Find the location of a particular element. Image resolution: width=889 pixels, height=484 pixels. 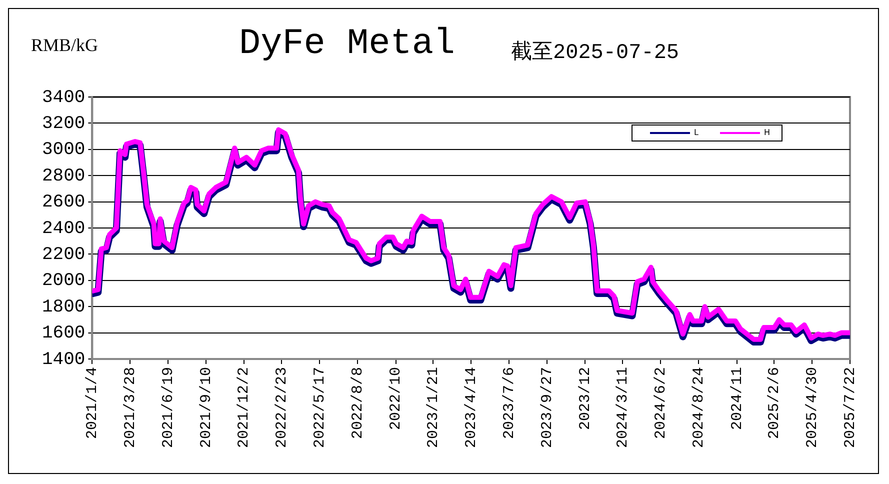

y-axis-title: RMB/kG is located at coordinates (64, 45).